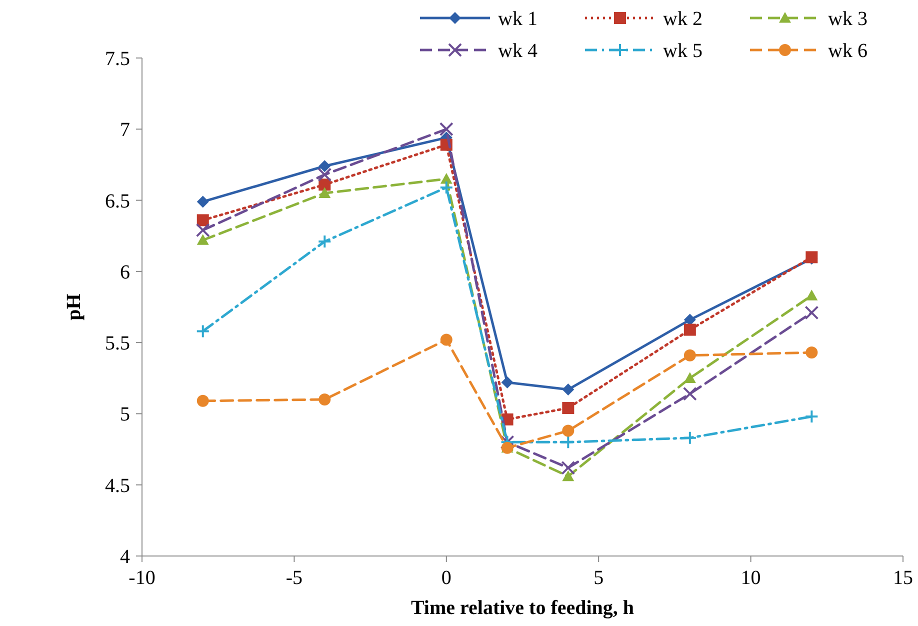  Describe the element at coordinates (125, 415) in the screenshot. I see `y-tick-label: 5` at that location.